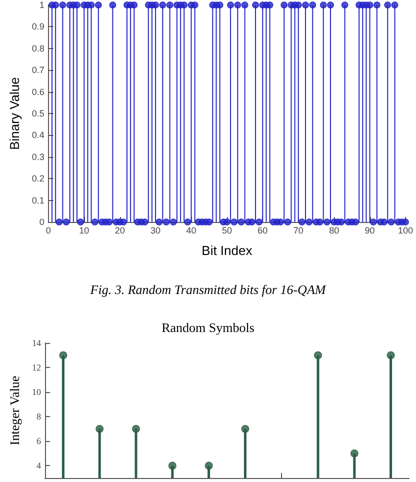 The image size is (416, 482). I want to click on y-tick-label: 0.5, so click(38, 113).